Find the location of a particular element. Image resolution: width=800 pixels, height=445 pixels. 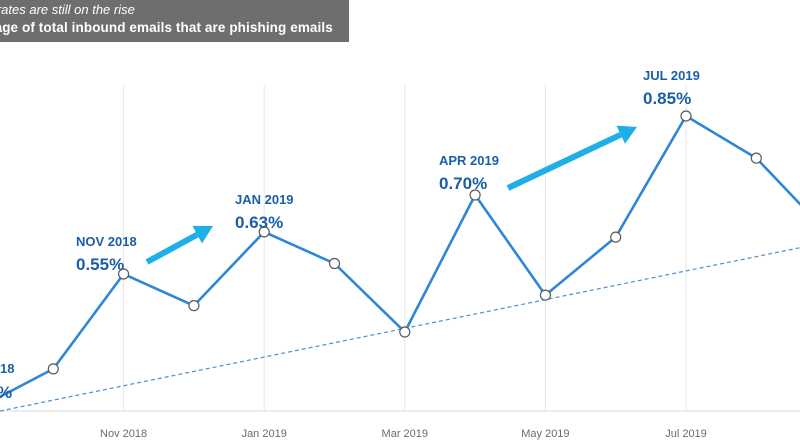

x-axis-ticks: Nov 2018 Jan 2019 Mar 2019 May 2019 Jul 2019 is located at coordinates (403, 434).